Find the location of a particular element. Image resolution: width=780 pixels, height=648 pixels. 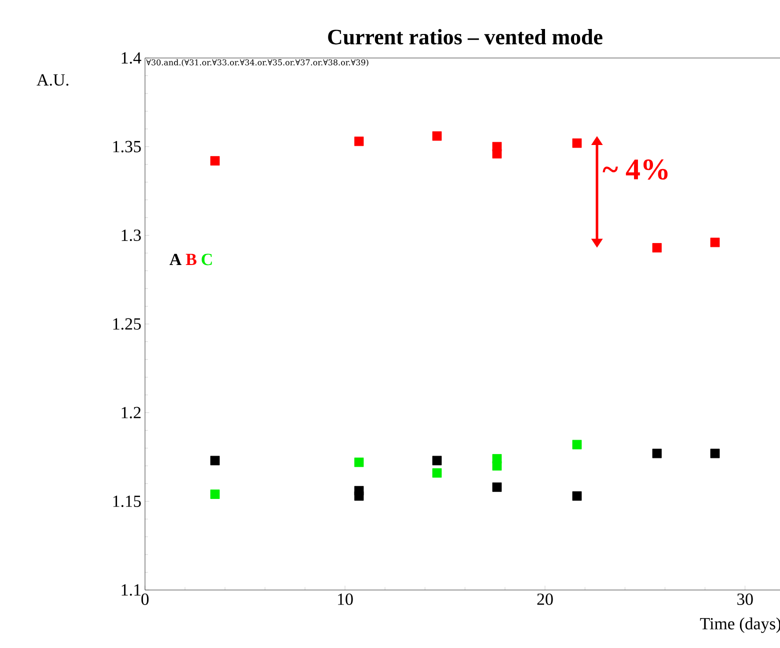

y-tick-label: 1.3 is located at coordinates (131, 236).